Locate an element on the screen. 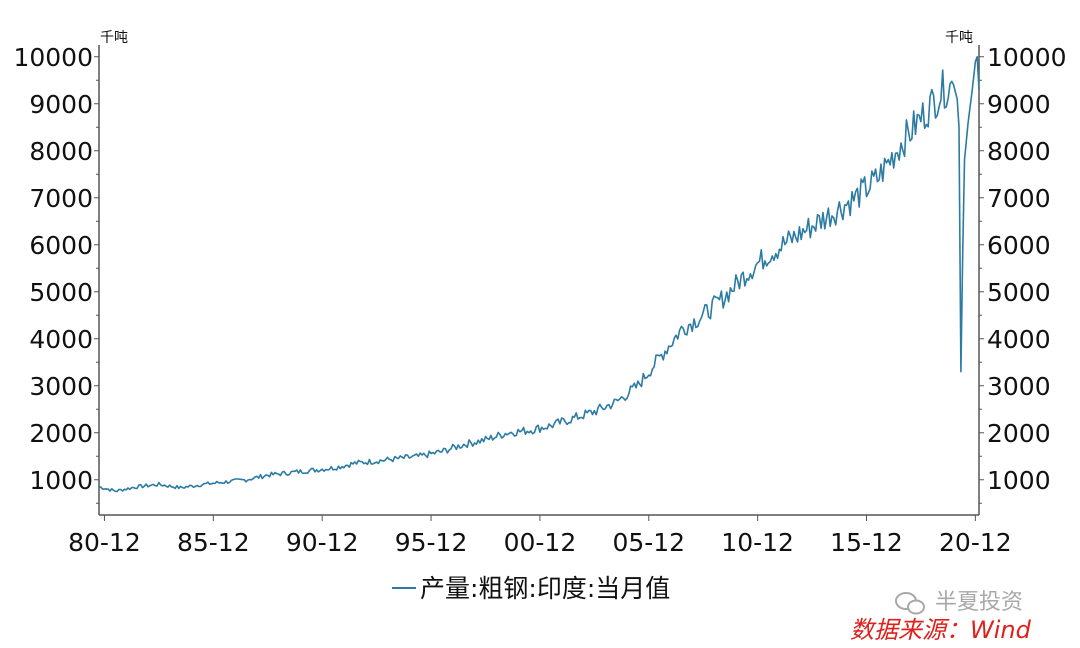 Image resolution: width=1080 pixels, height=648 pixels. source-note: 数据来源：Wind is located at coordinates (941, 630).